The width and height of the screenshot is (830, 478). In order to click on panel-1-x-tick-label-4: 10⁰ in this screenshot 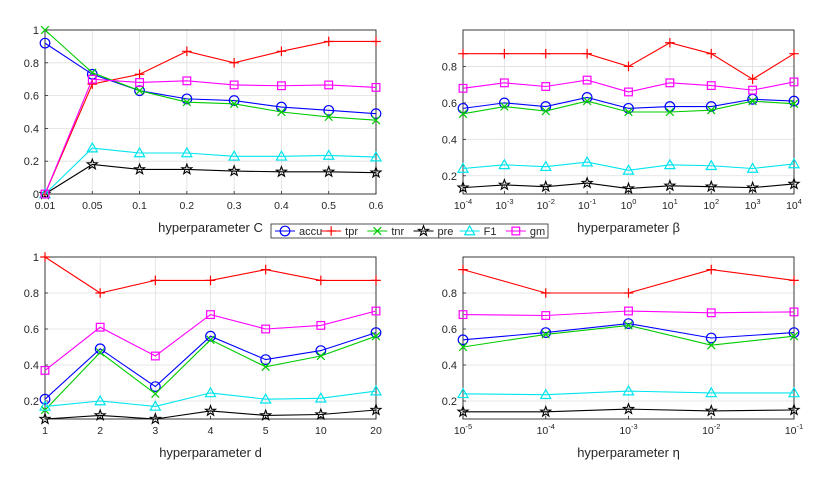, I will do `click(629, 204)`.